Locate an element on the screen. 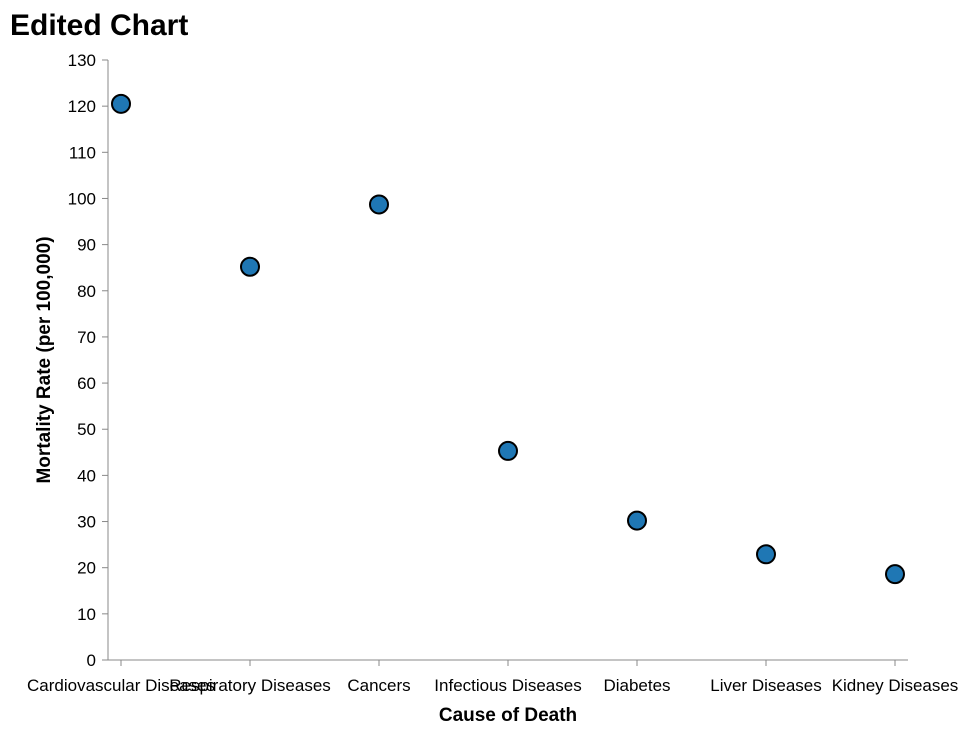  y-tick-label: 10 is located at coordinates (86, 614).